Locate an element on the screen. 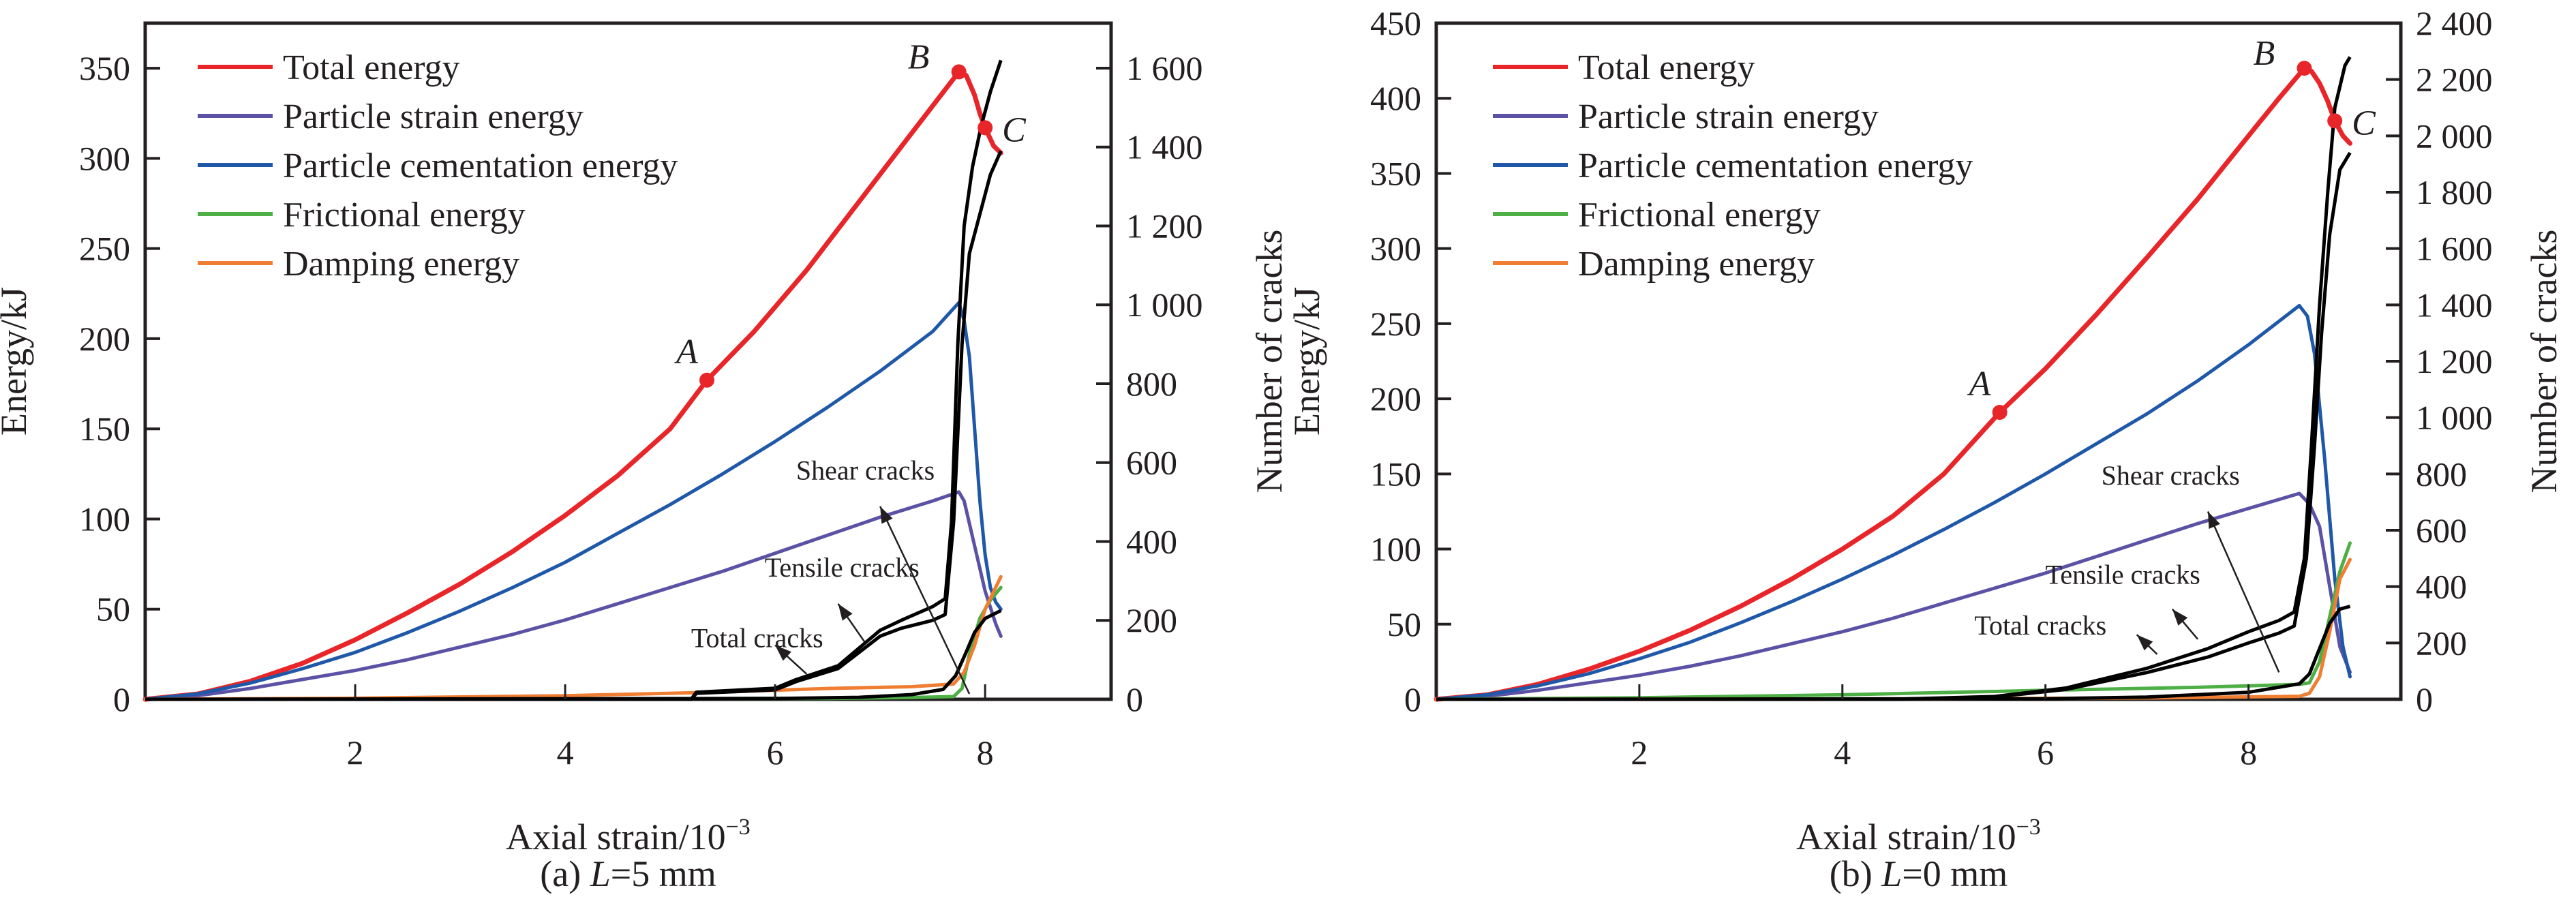 The height and width of the screenshot is (899, 2576). annotation-tensile-cracks: Tensile cracks is located at coordinates (842, 567).